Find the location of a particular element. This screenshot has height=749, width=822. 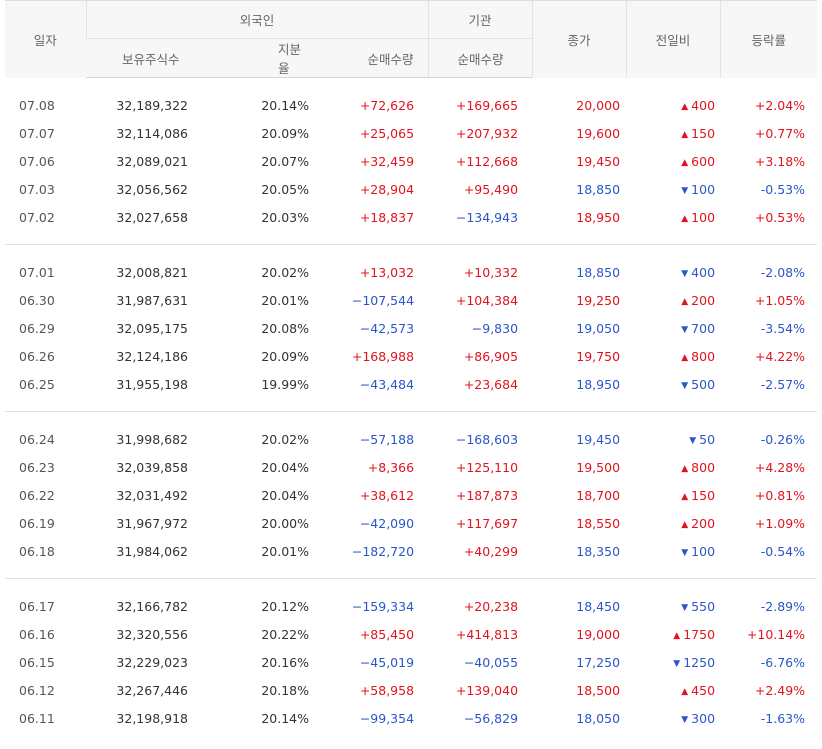

header-foreign-net: 순매수량 is located at coordinates (370, 58).